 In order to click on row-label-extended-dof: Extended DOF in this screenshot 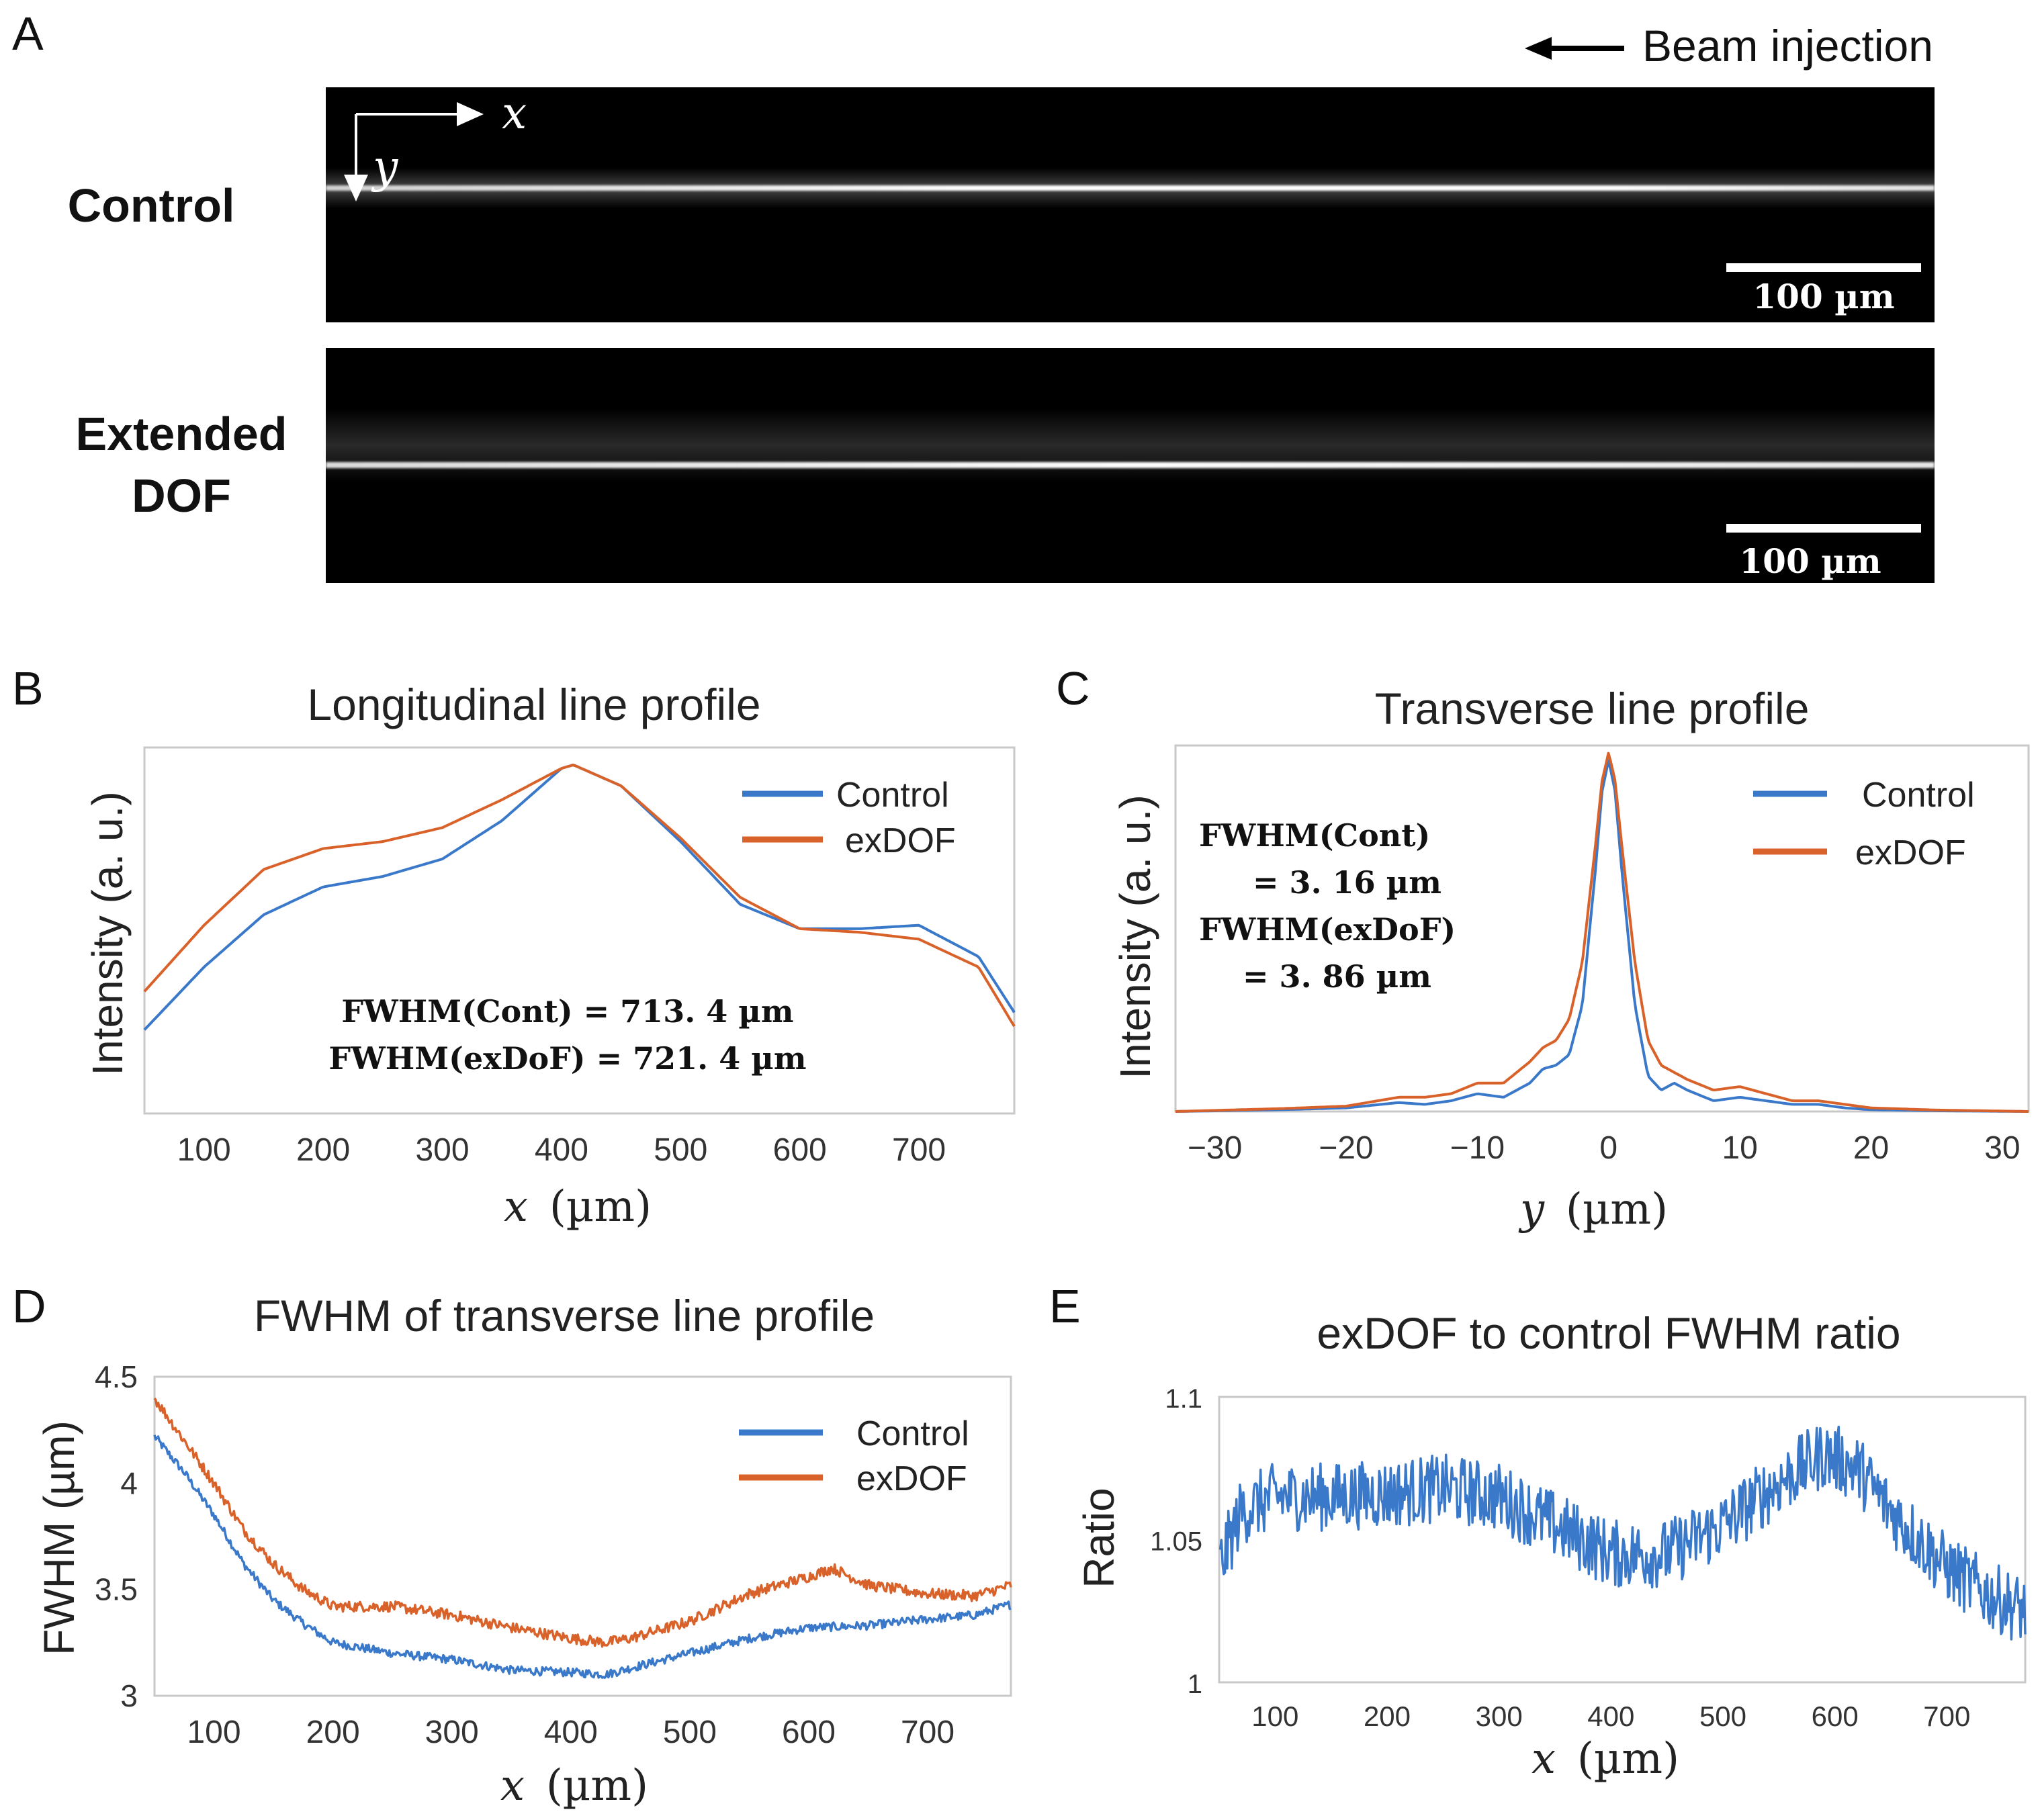, I will do `click(181, 465)`.